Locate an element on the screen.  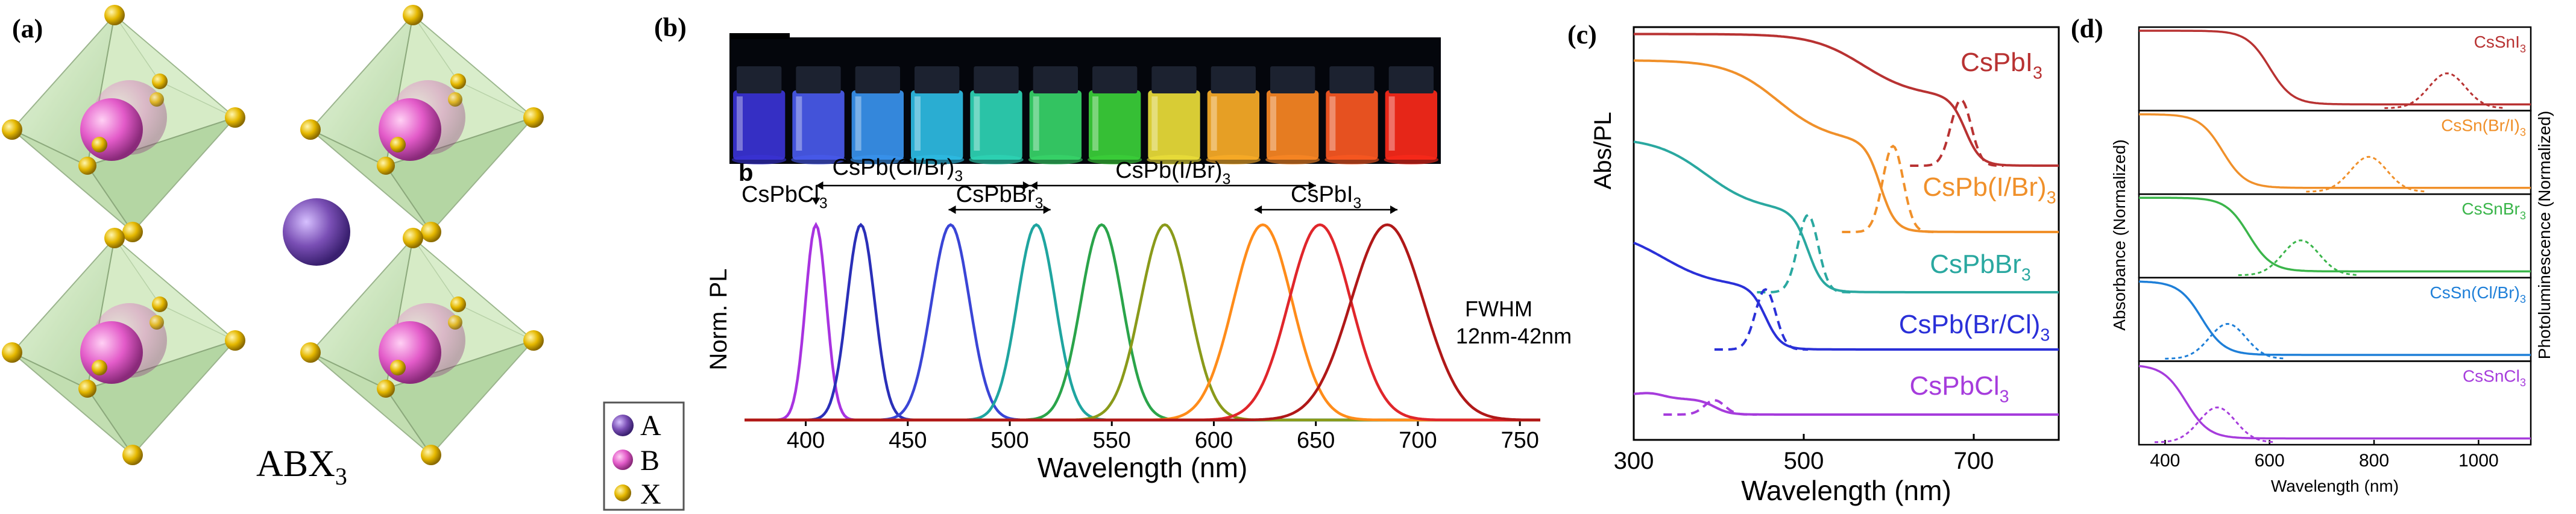
panel-label-a: (a) is located at coordinates (27, 28).